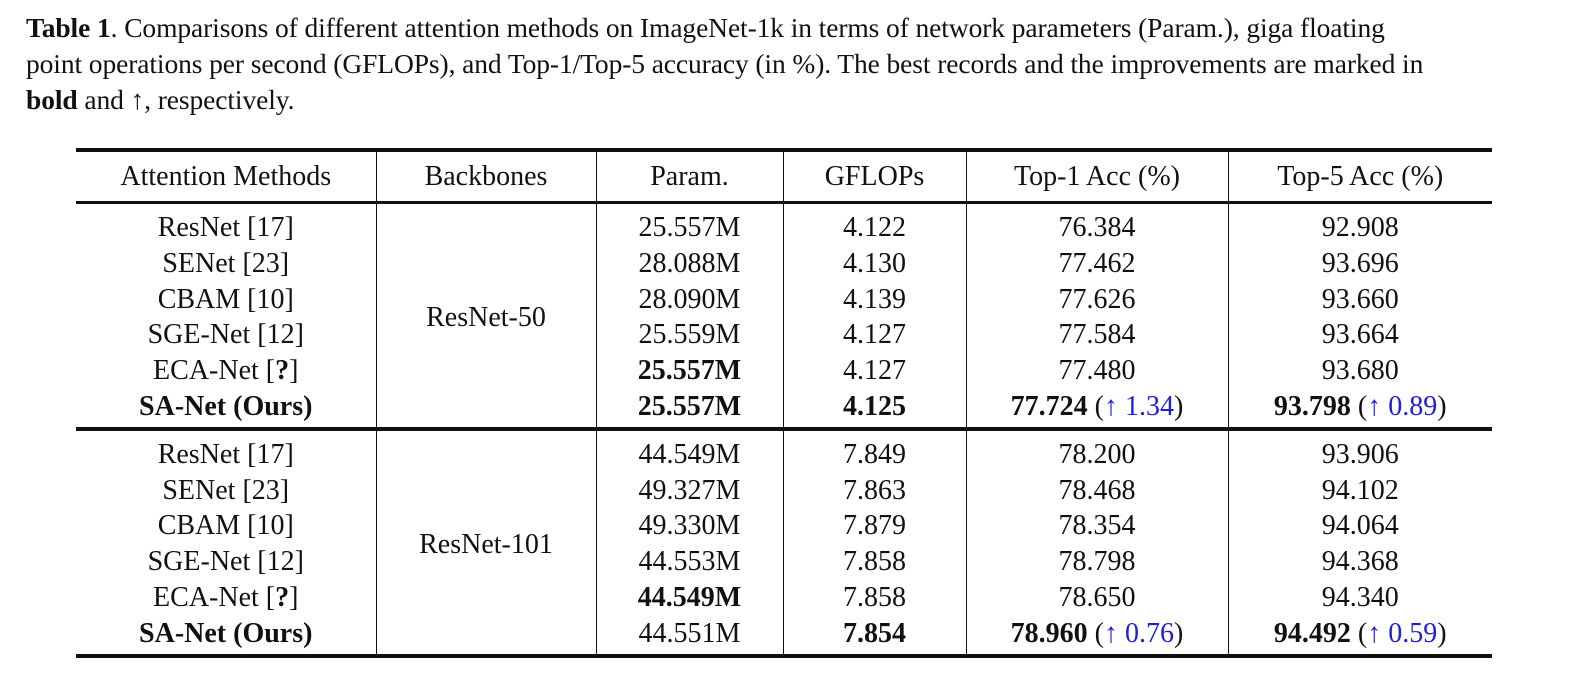 This screenshot has width=1574, height=697. Describe the element at coordinates (226, 176) in the screenshot. I see `header-attention-methods: Attention Methods` at that location.